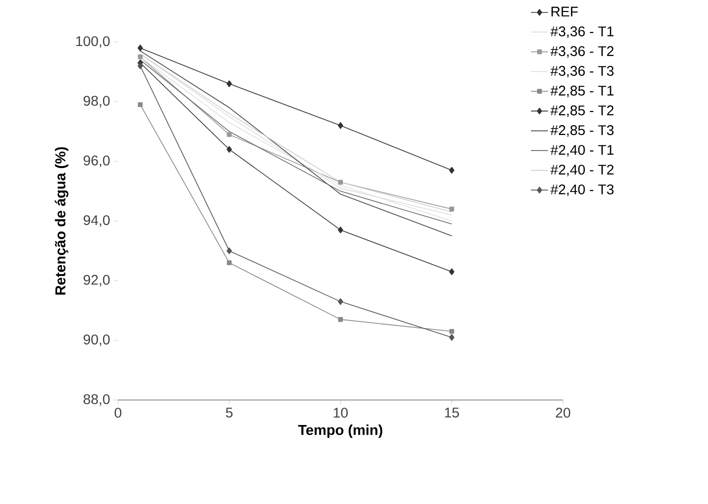 This screenshot has height=504, width=708. Describe the element at coordinates (97, 102) in the screenshot. I see `y-tick-label: 98,0` at that location.